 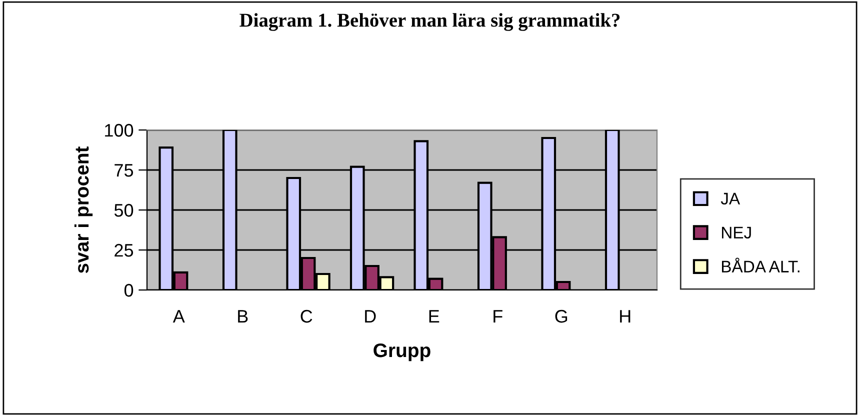 I want to click on legend-label: NEJ, so click(x=736, y=232).